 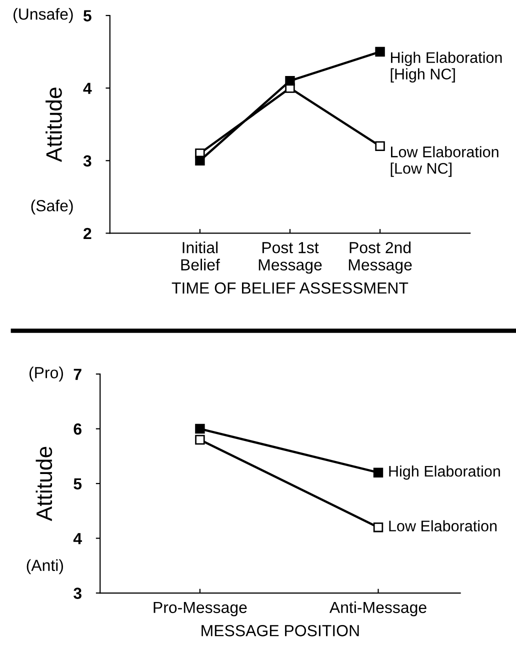 I want to click on y-tick-label: 6, so click(x=78, y=429).